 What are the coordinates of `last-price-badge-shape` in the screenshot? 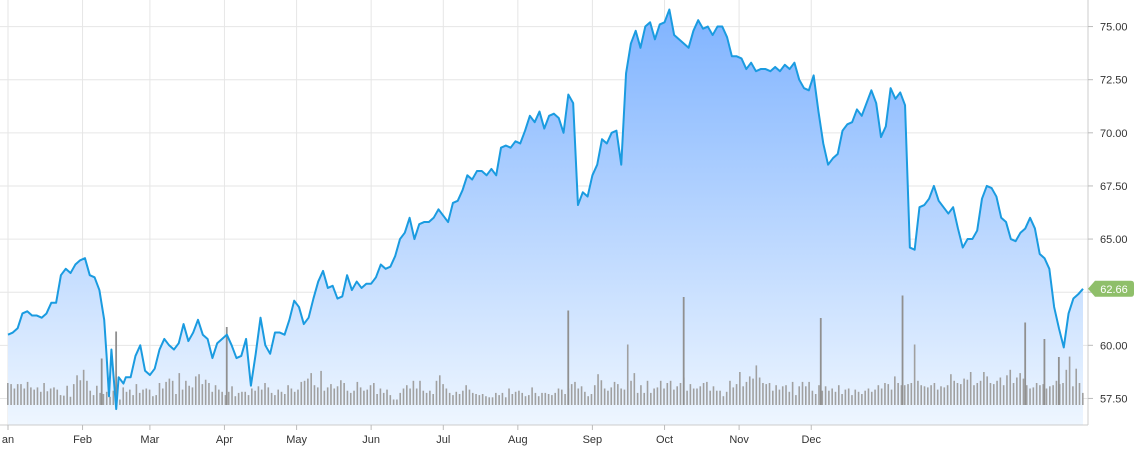 It's located at (1111, 288).